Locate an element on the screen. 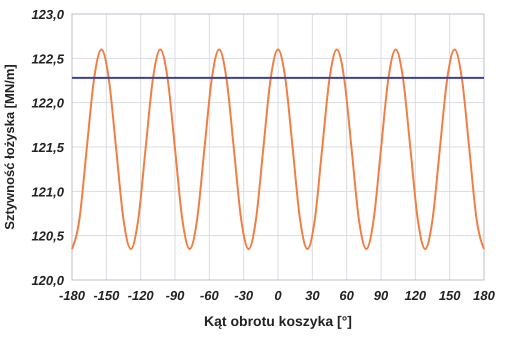  y-tick-label: 122,5 is located at coordinates (48, 58).